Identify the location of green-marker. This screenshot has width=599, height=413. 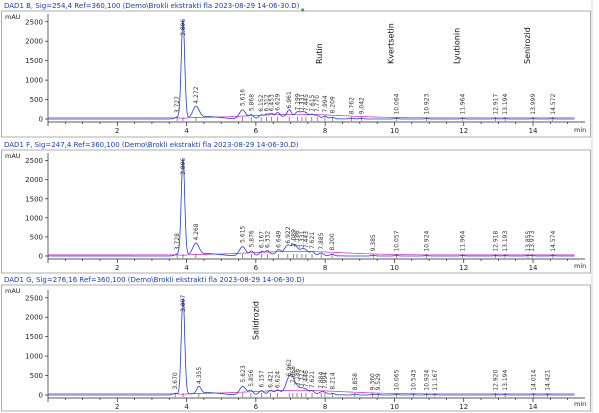
(303, 10).